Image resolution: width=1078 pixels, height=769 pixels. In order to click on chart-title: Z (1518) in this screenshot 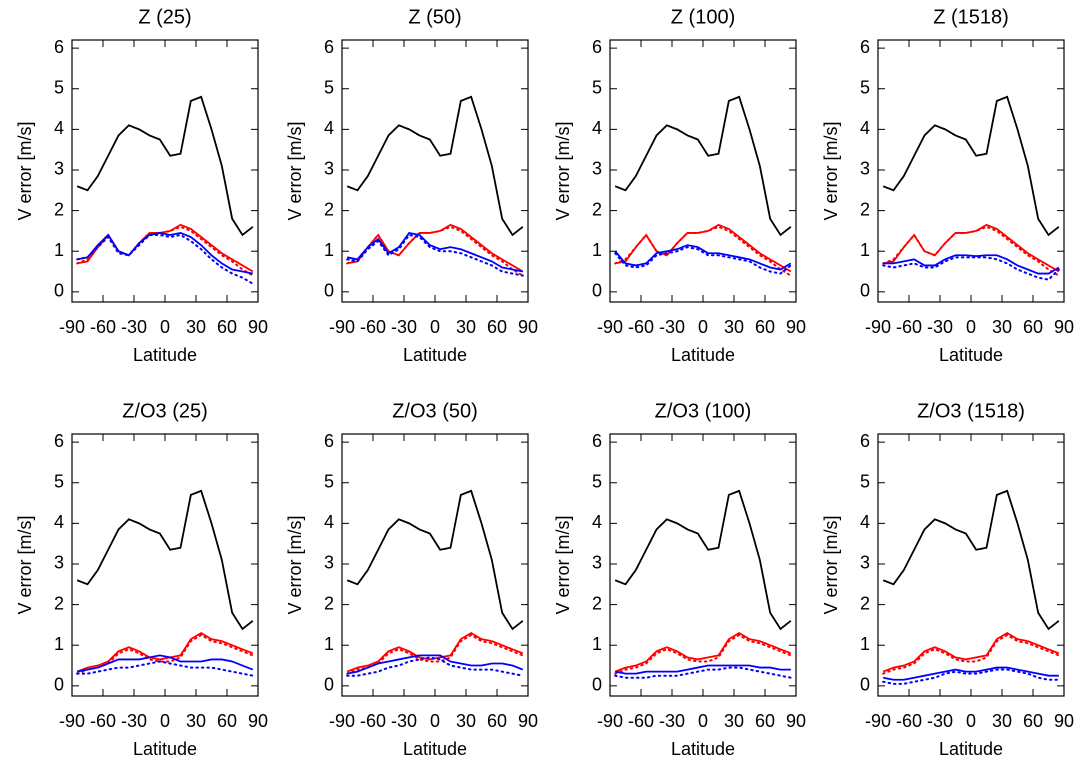, I will do `click(971, 17)`.